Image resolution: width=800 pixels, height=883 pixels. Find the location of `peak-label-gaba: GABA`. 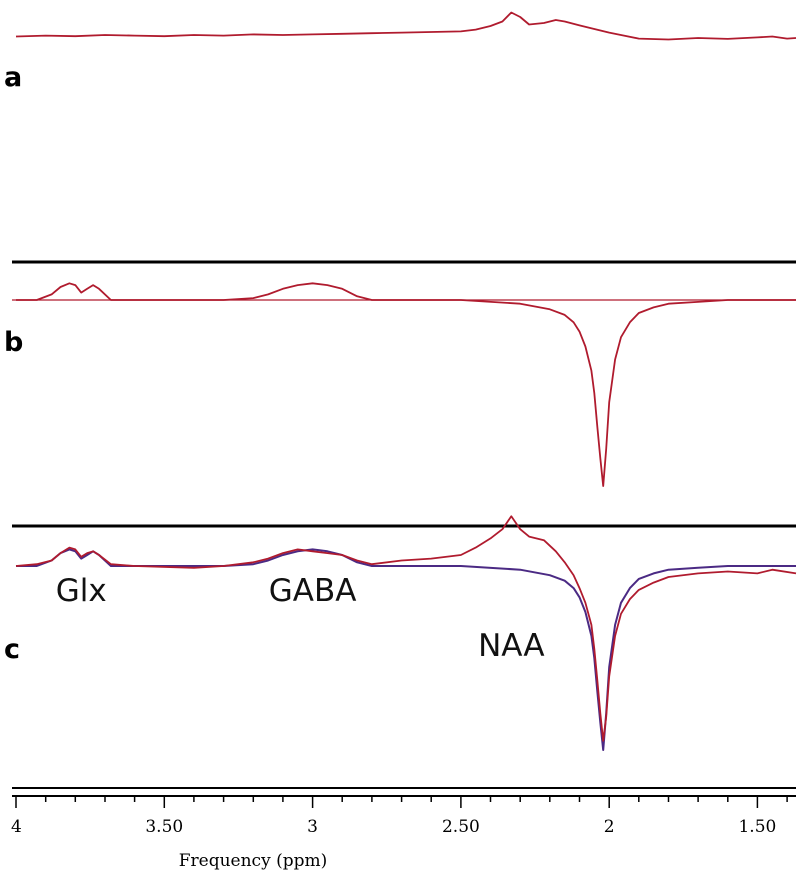

peak-label-gaba: GABA is located at coordinates (313, 591).